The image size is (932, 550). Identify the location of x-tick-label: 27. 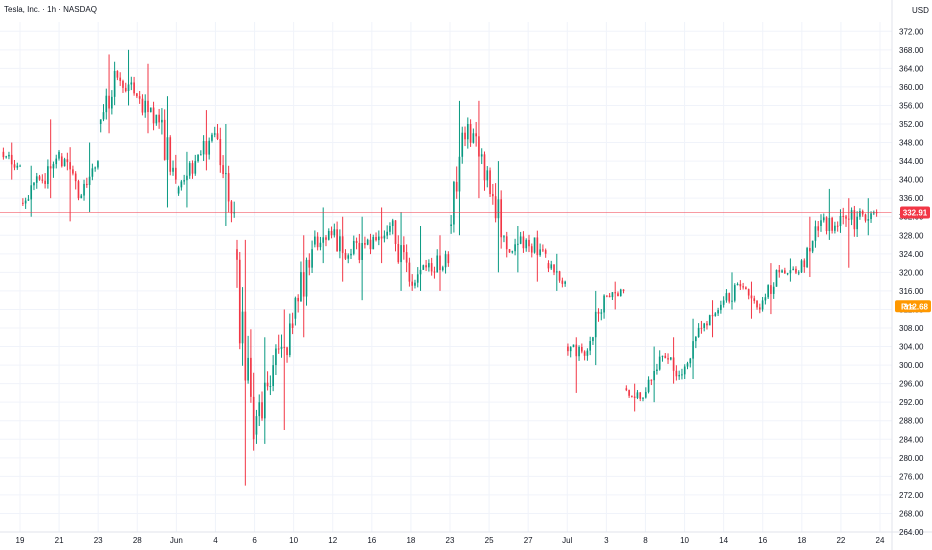
(528, 540).